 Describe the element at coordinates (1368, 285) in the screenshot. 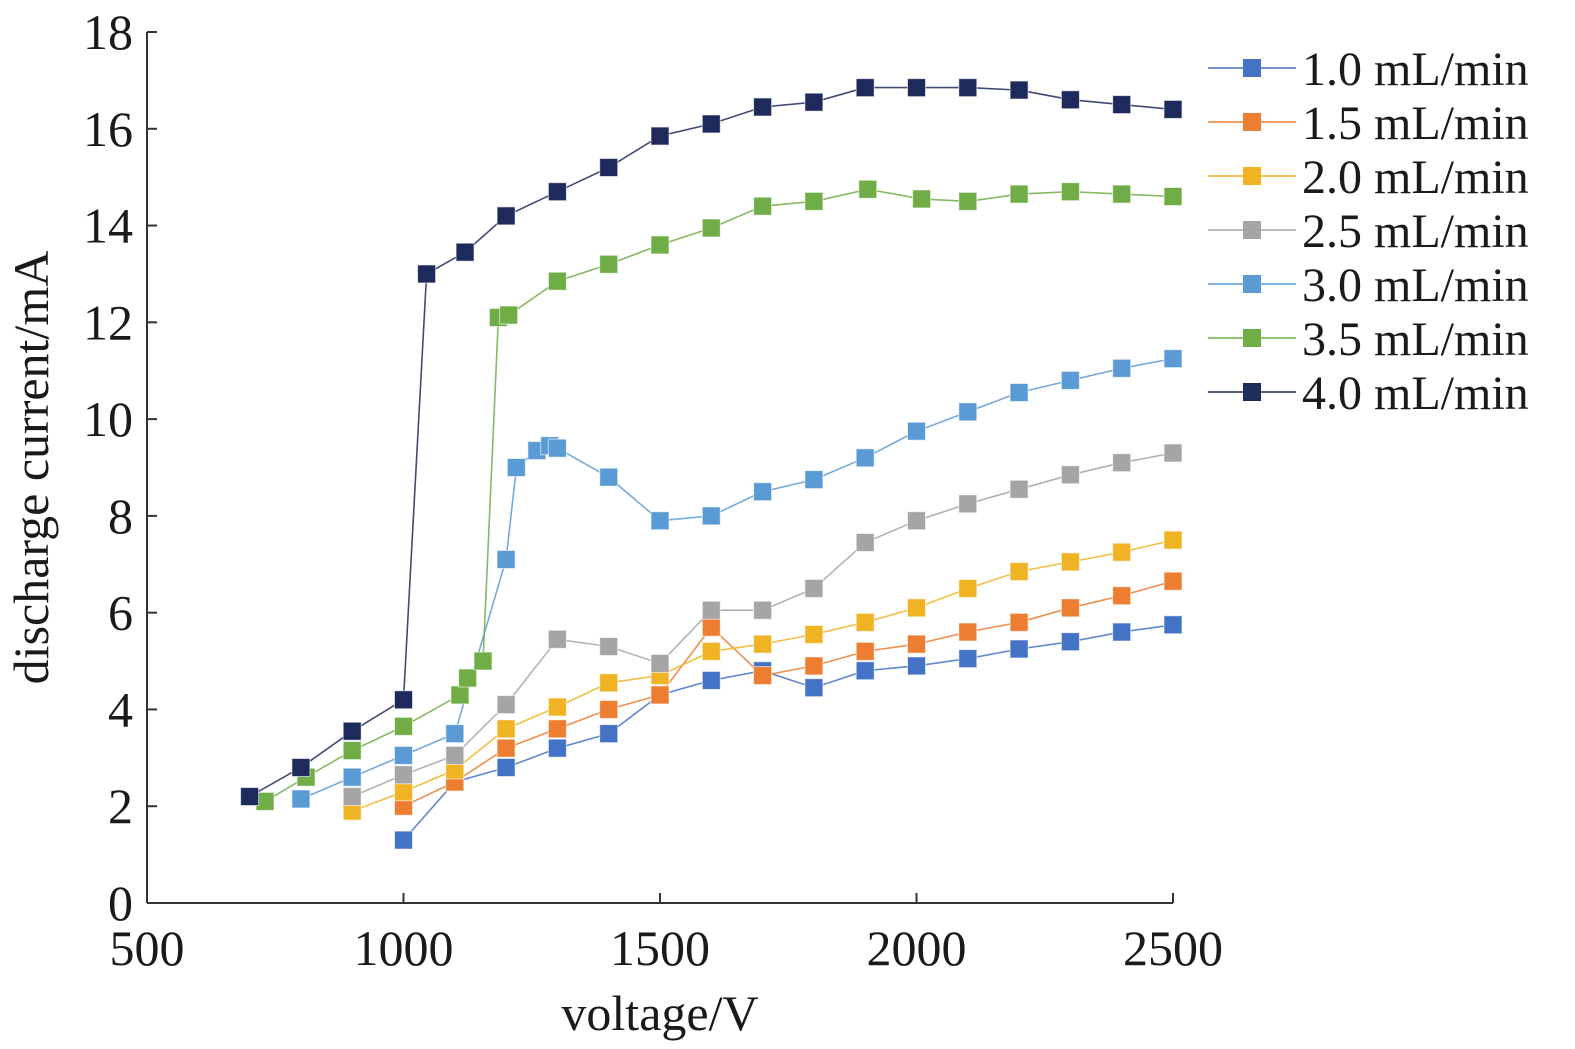

I see `legend-entry: 3.0 mL/min` at that location.